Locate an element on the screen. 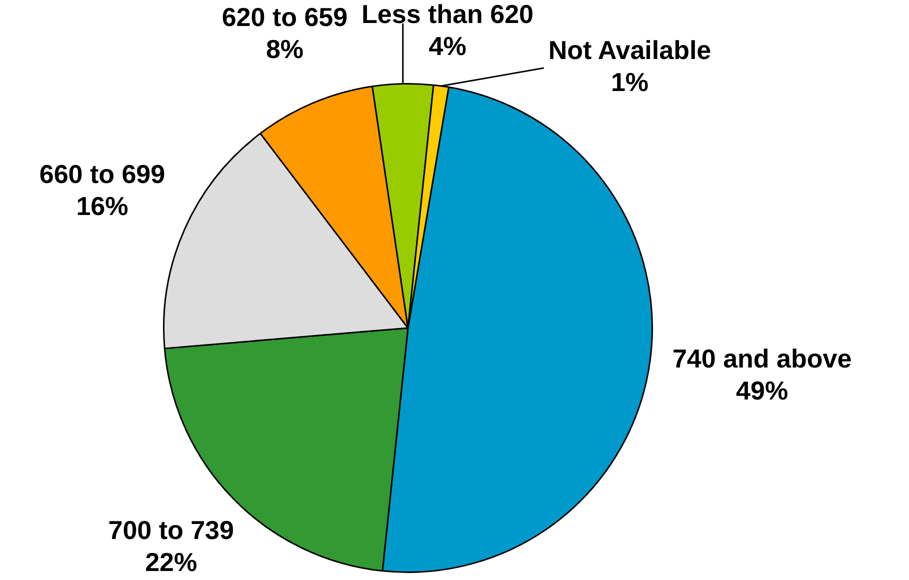  slice-label: 700 to 739 is located at coordinates (171, 530).